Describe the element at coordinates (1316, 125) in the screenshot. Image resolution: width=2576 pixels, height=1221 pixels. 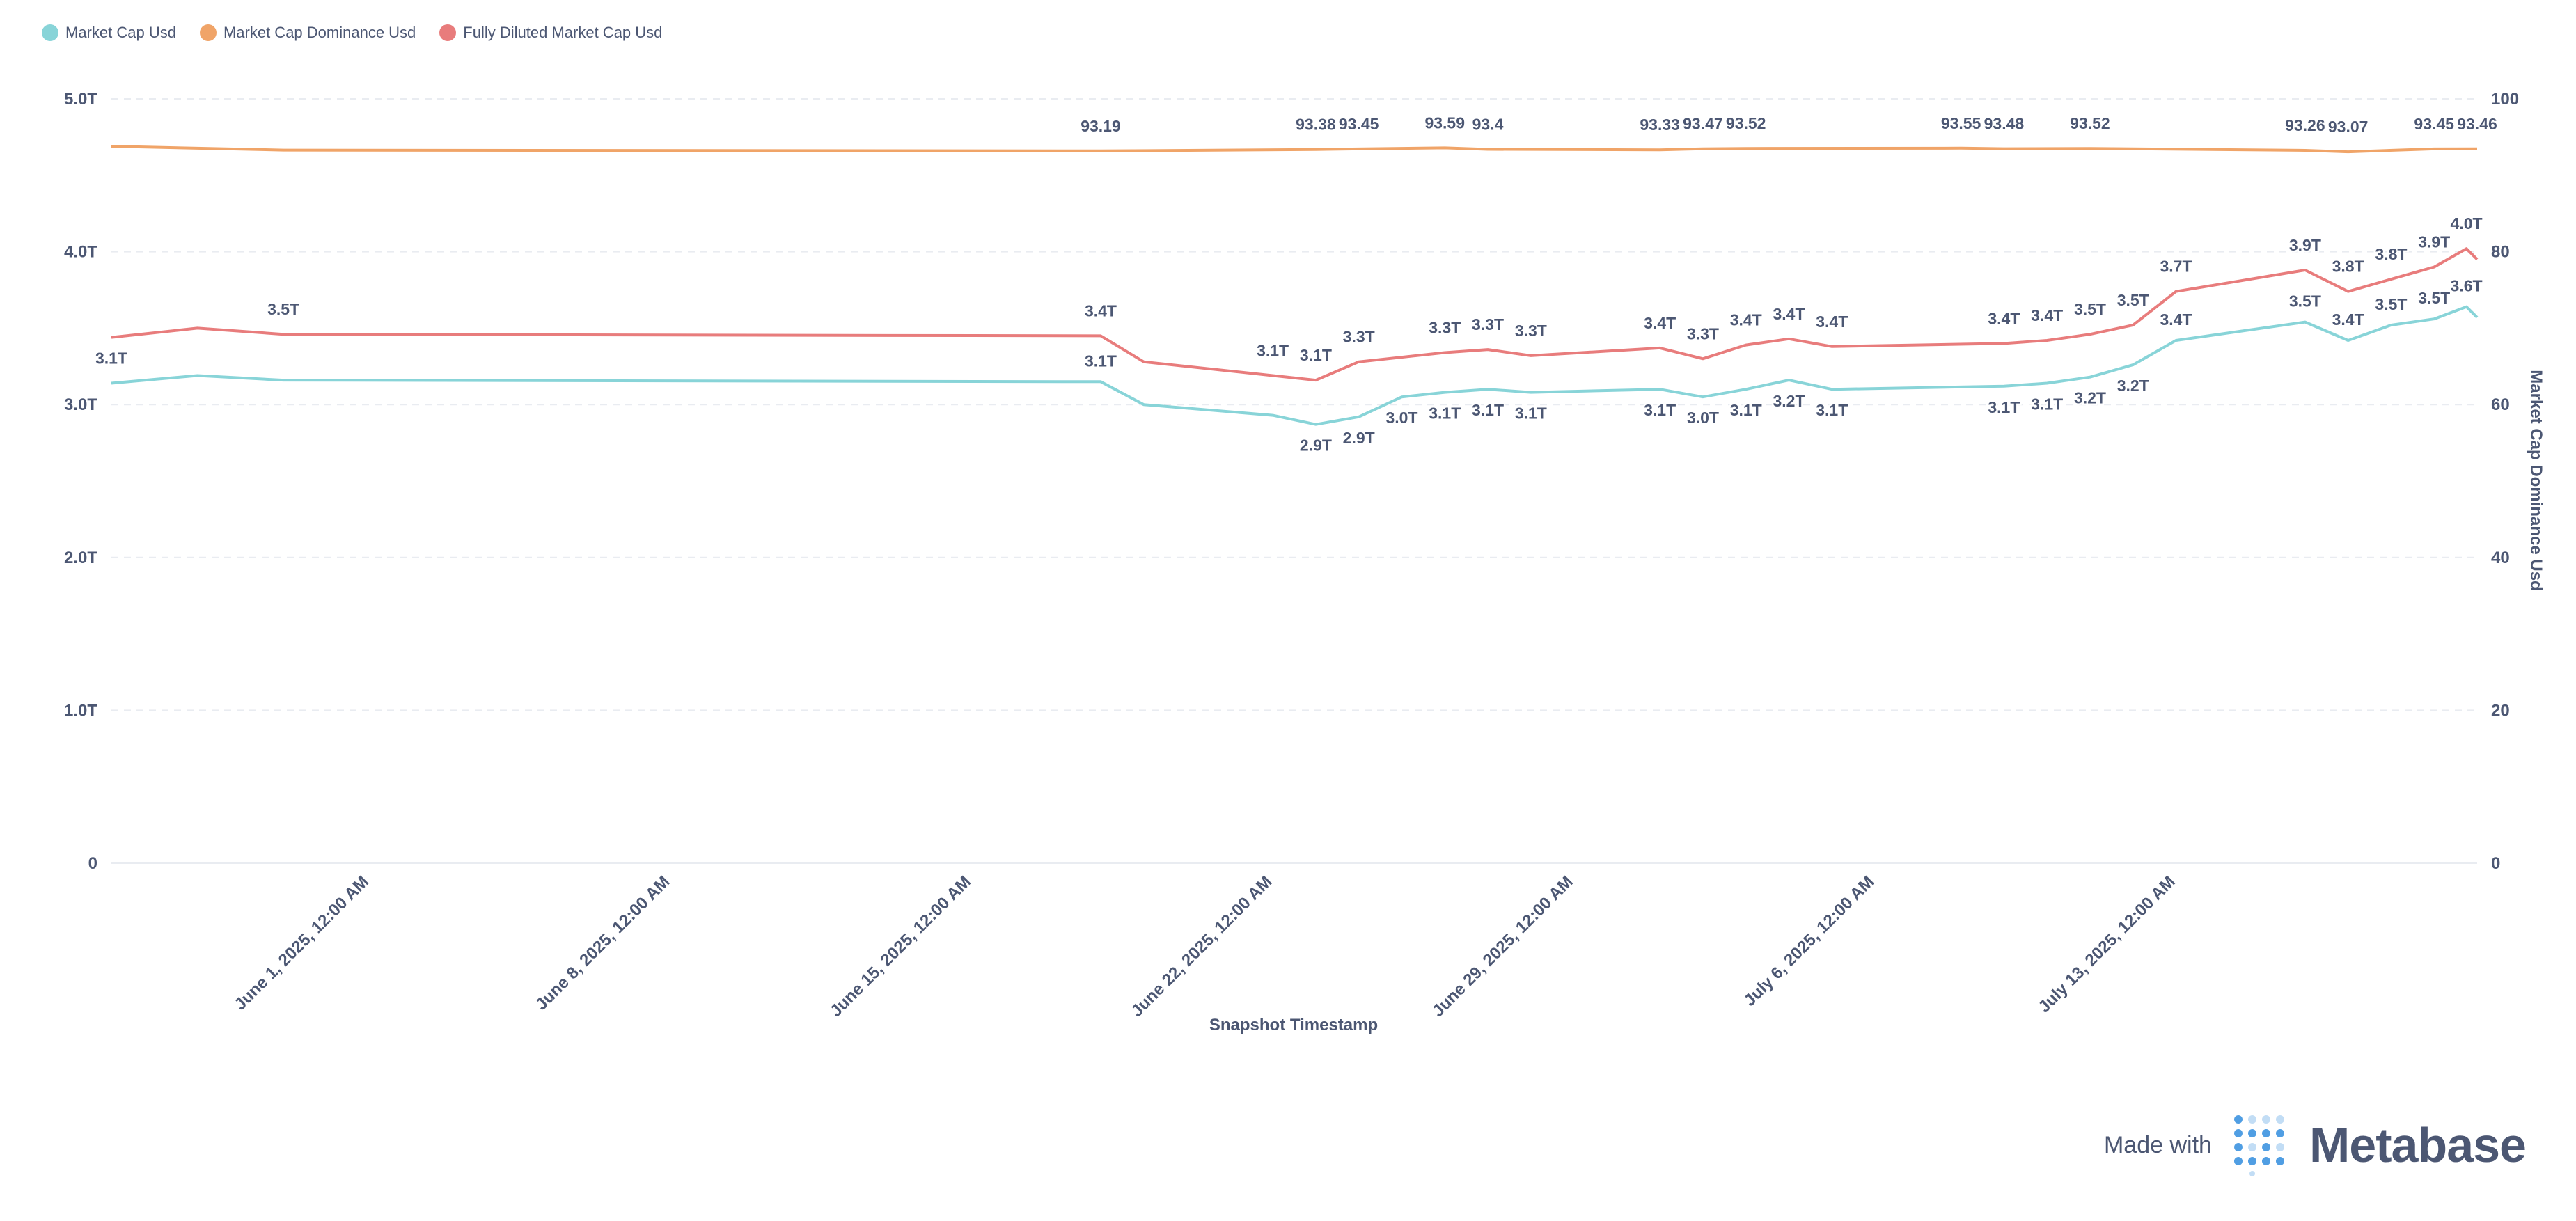
I see `data-label: 93.38` at that location.